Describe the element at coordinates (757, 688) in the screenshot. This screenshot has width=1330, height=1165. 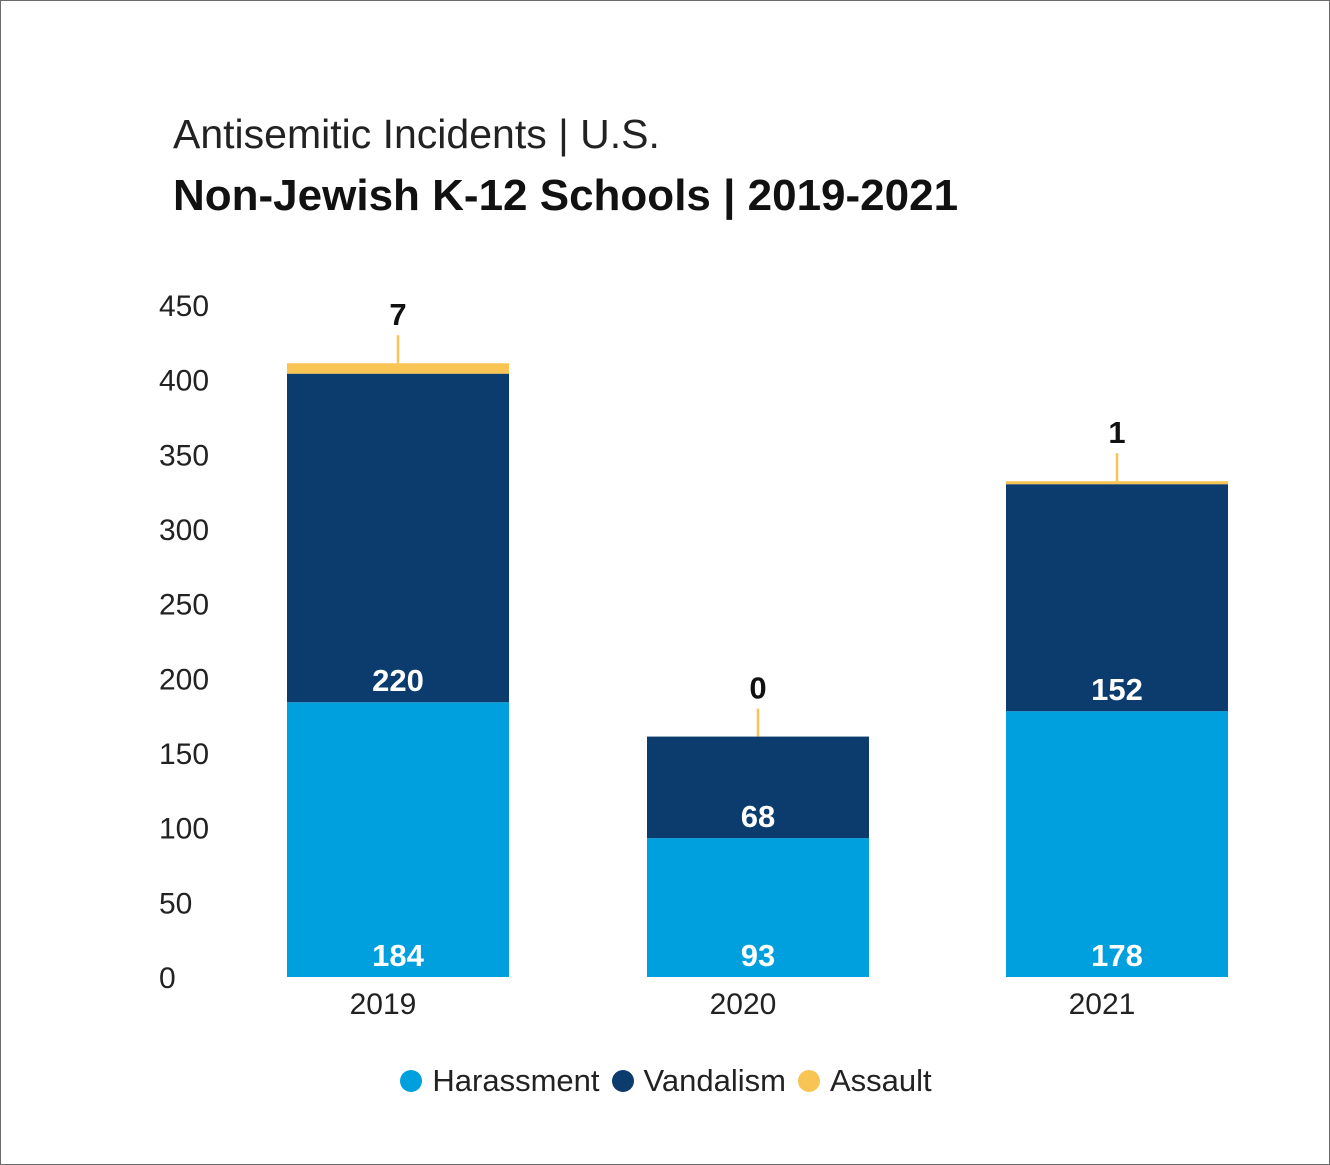
I see `data-label-assault-2020: 0` at that location.